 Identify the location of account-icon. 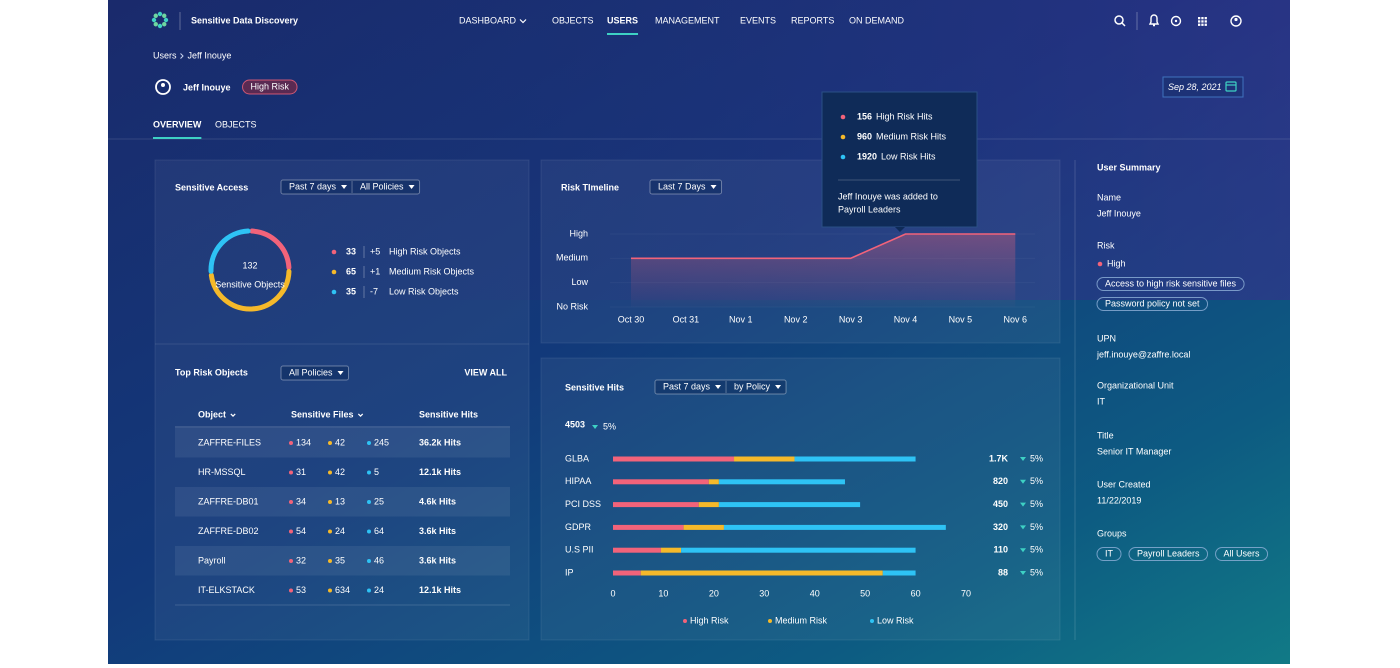
(1236, 21).